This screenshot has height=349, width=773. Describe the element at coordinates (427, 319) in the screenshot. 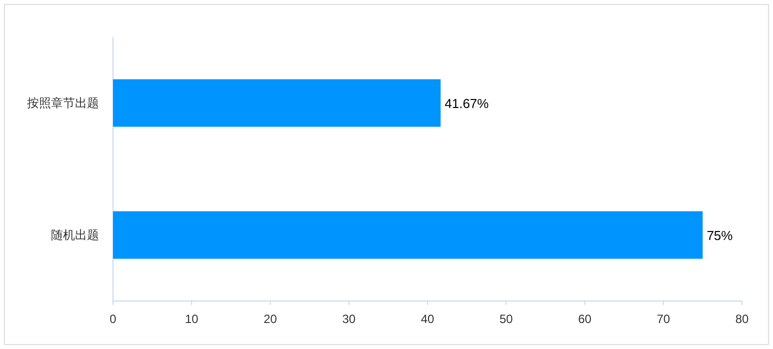

I see `x-tick-label: 40` at that location.